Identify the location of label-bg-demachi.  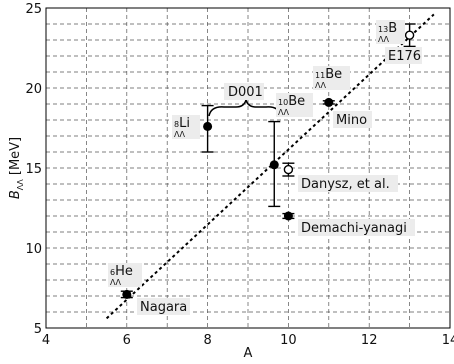
(356, 227).